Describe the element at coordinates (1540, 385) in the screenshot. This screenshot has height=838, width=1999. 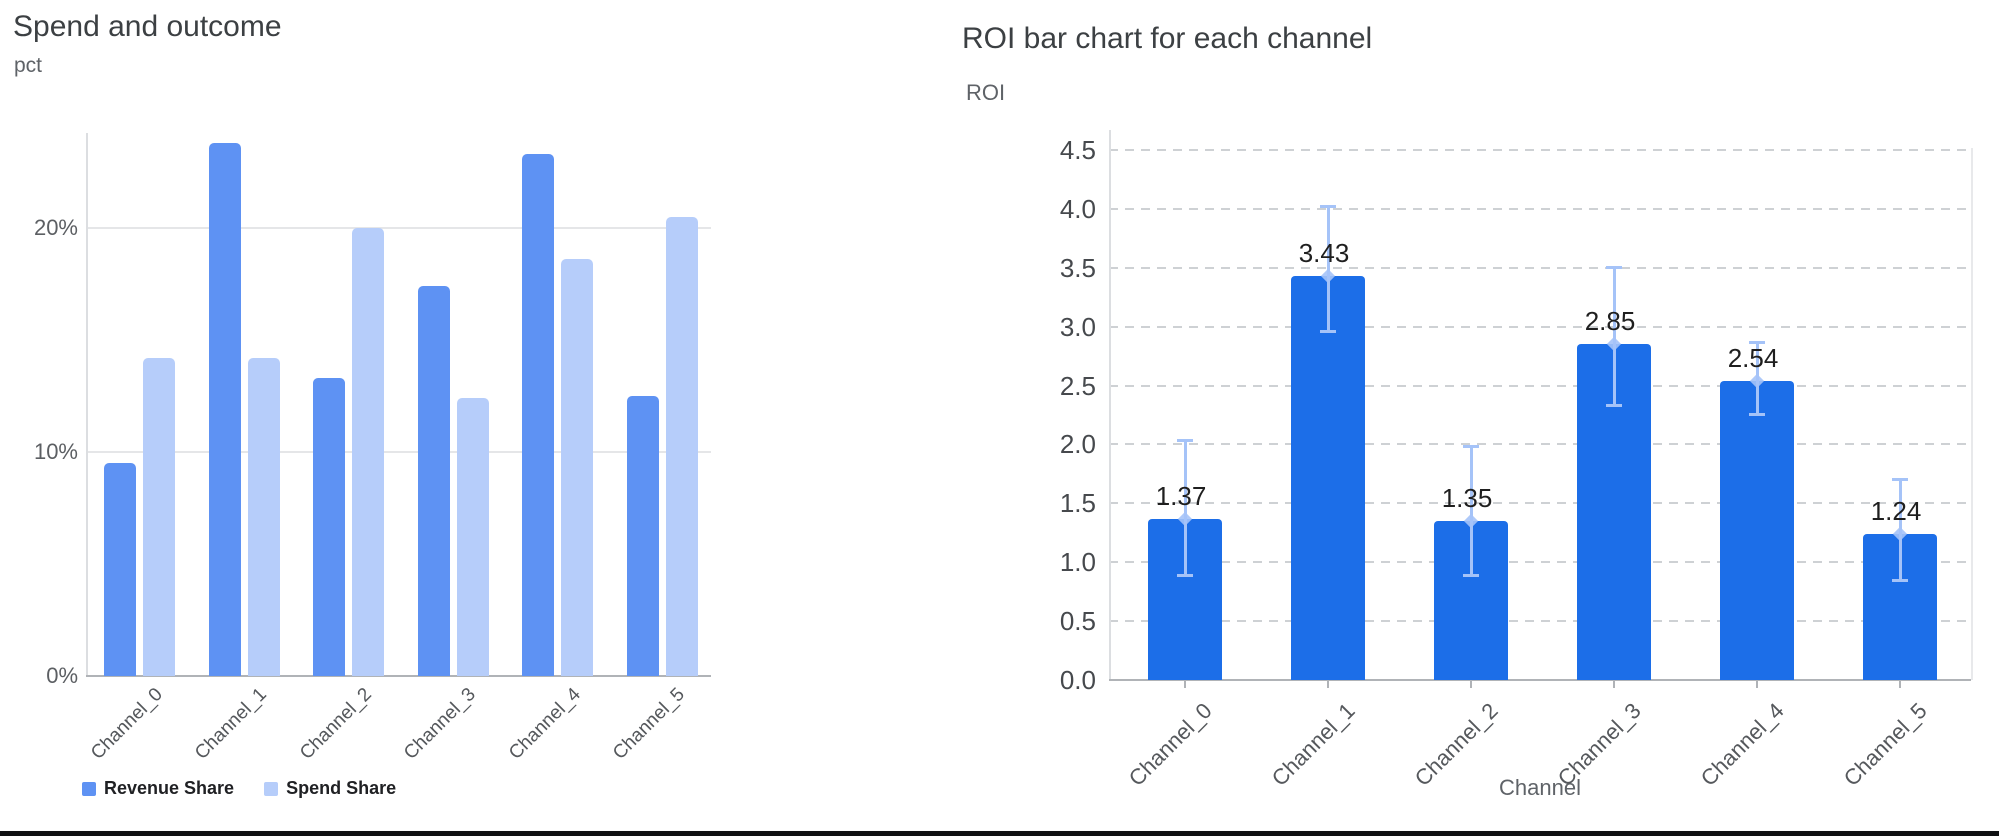
I see `right-gridline-2.5` at that location.